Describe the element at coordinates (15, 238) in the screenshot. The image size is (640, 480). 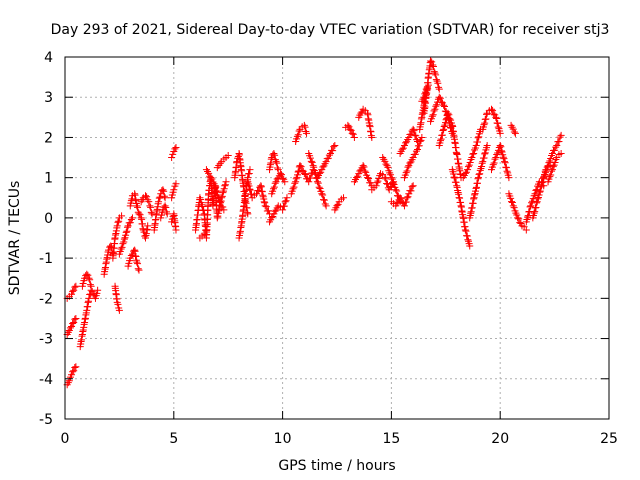
I see `y-axis-title: SDTVAR / TECUs` at that location.